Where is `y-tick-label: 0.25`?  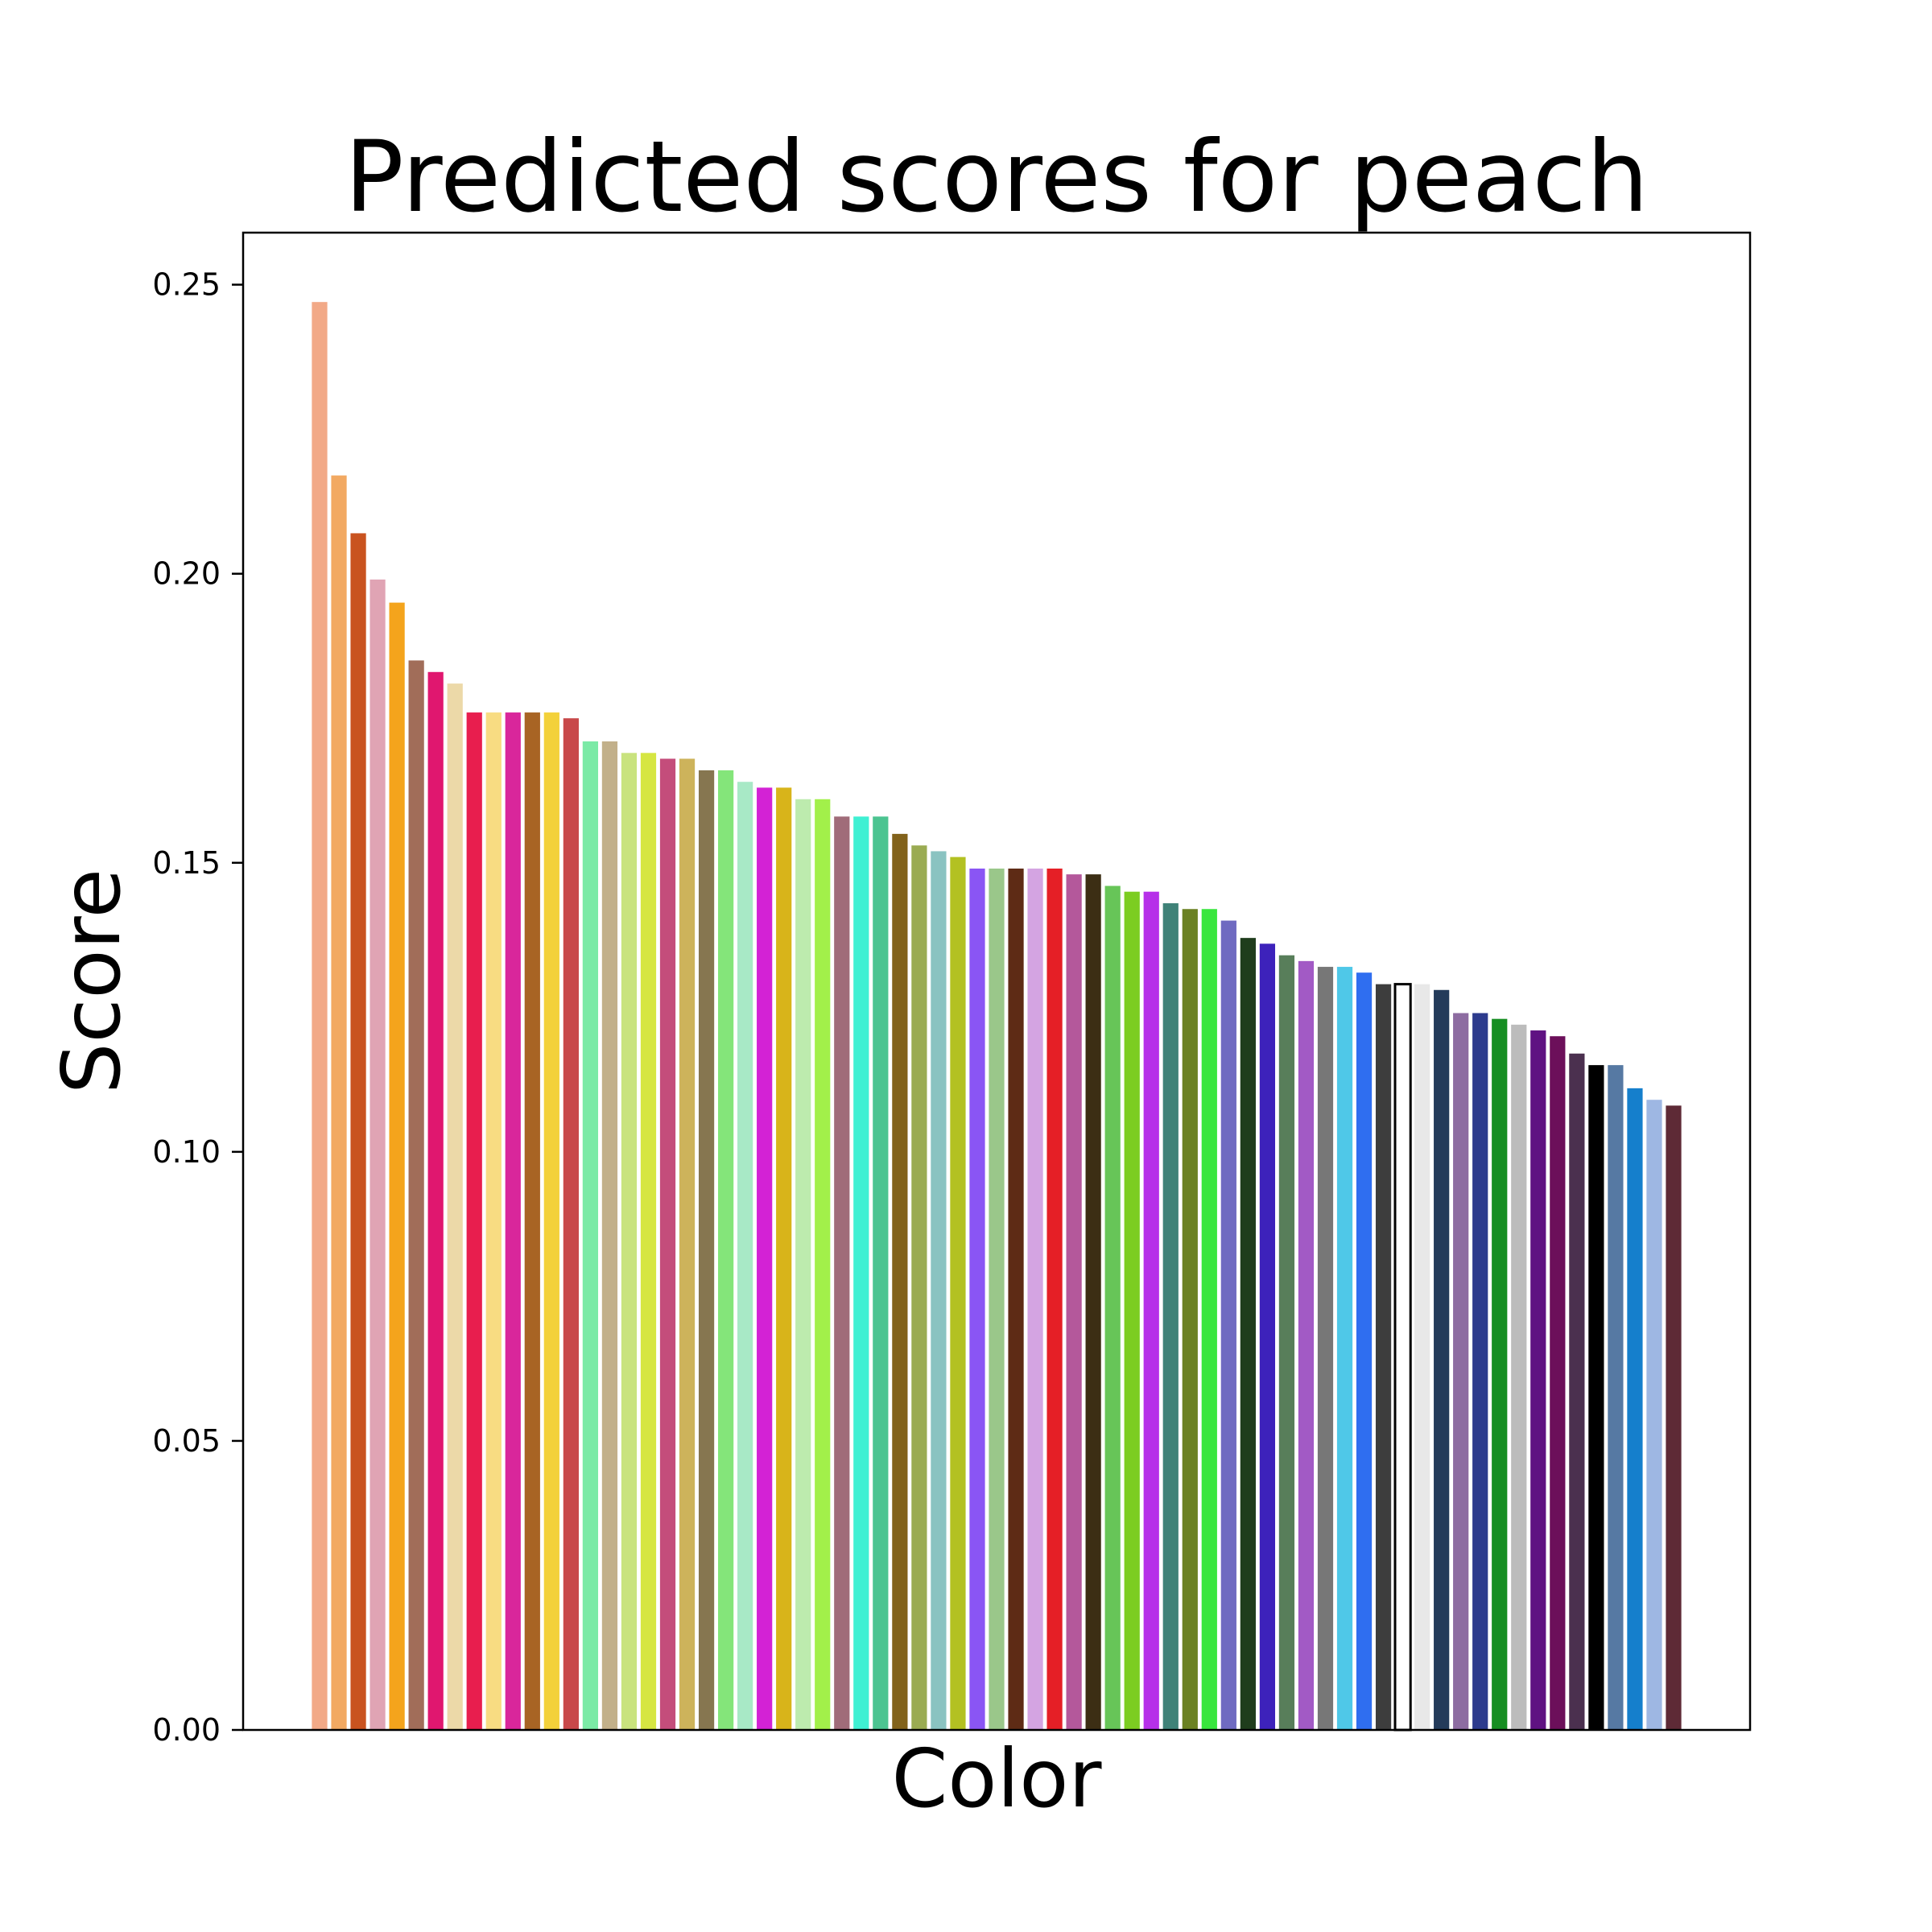 y-tick-label: 0.25 is located at coordinates (186, 285).